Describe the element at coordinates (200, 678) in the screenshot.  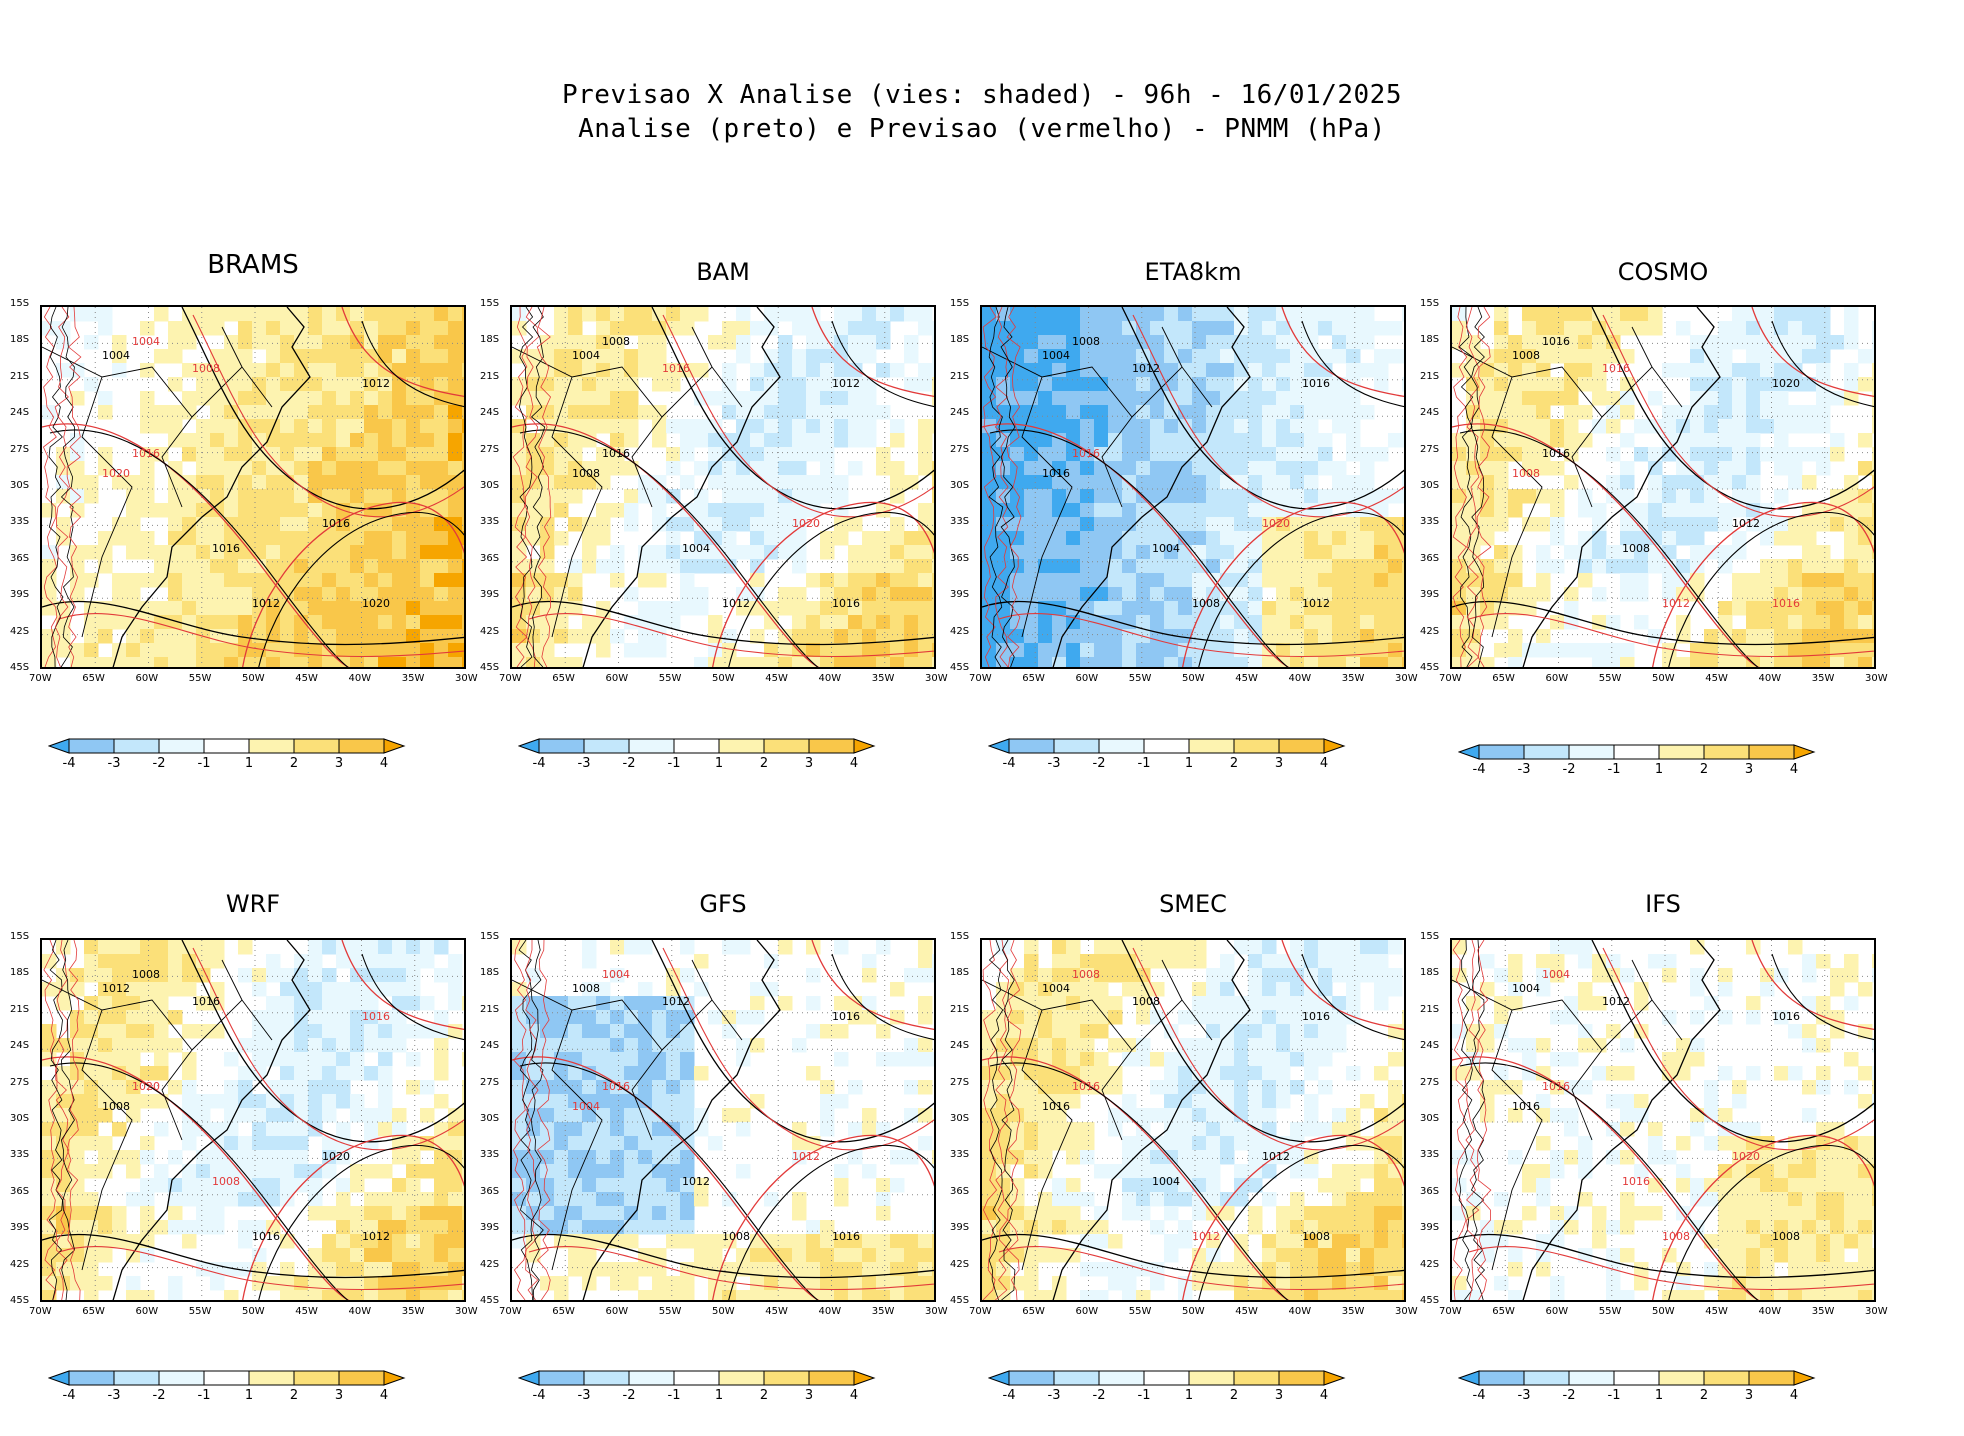
I see `lon-tick-label: 55W` at that location.